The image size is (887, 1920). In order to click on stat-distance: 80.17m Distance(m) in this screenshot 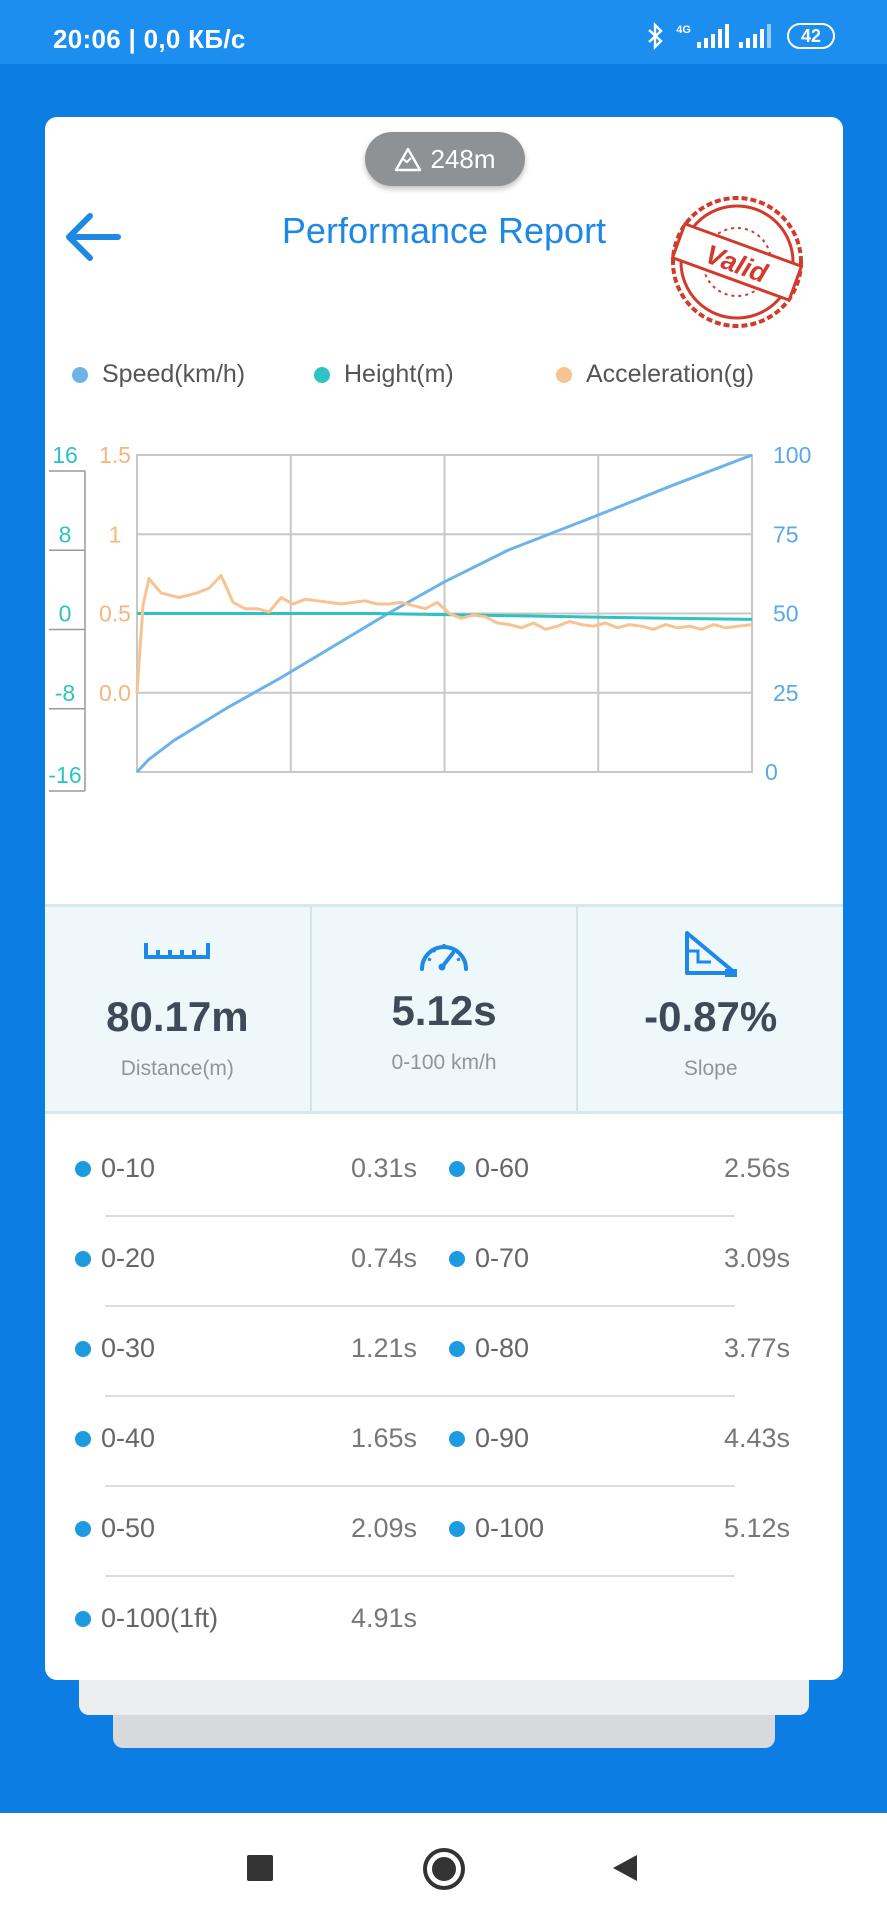, I will do `click(177, 1009)`.